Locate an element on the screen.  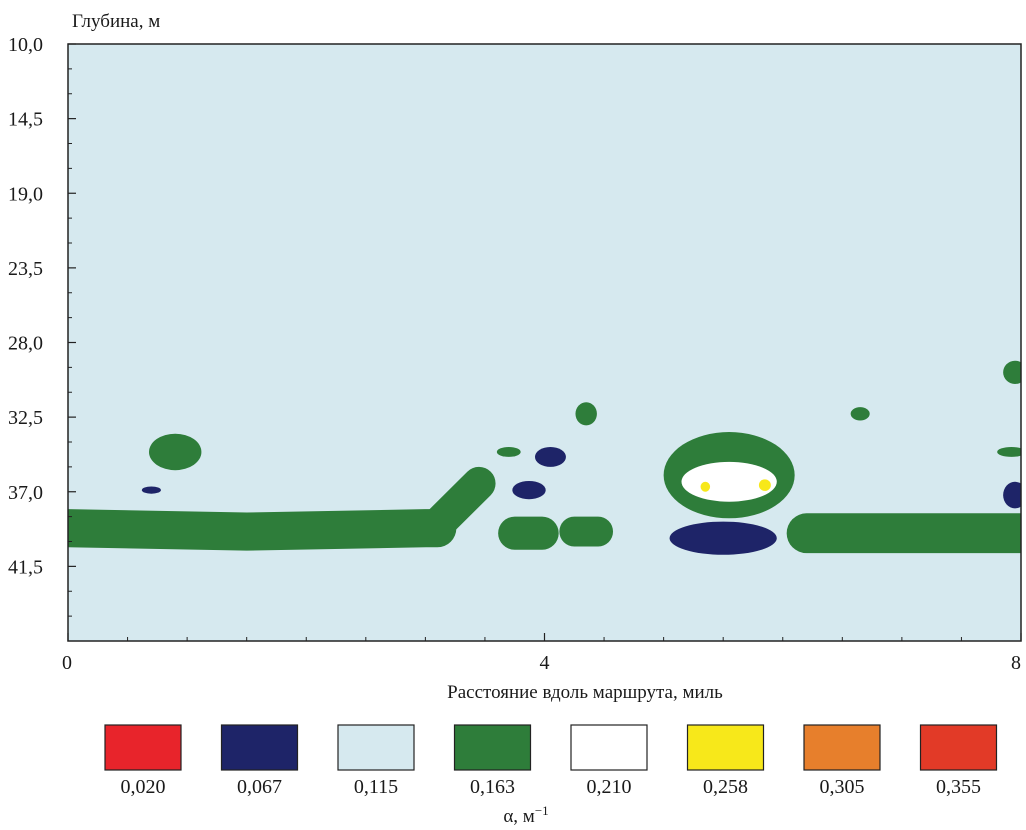
legend-label: 0,258 is located at coordinates (725, 787).